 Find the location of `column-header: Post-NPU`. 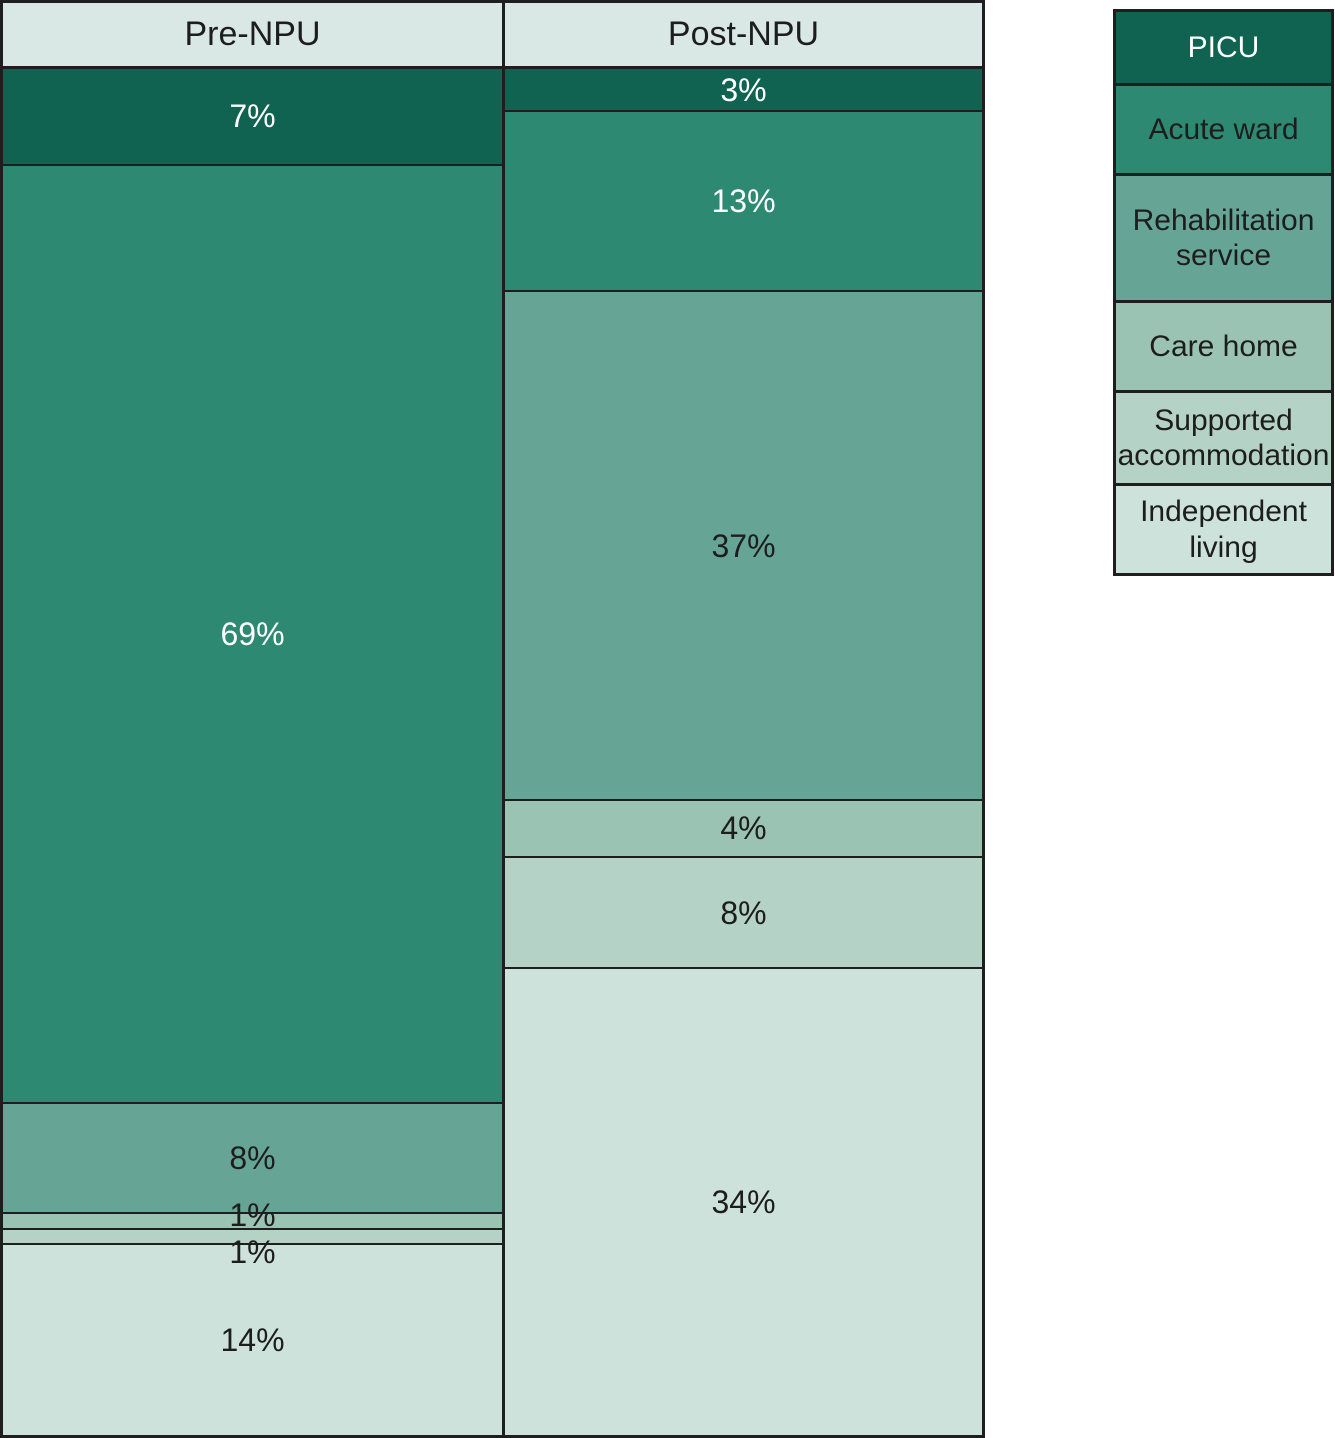

column-header: Post-NPU is located at coordinates (743, 36).